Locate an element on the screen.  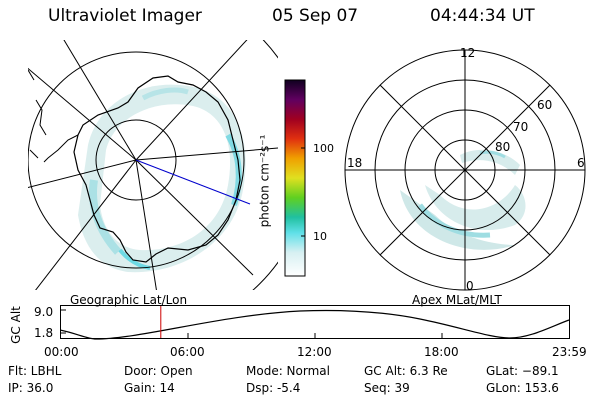
altitude-curve is located at coordinates (315, 324).